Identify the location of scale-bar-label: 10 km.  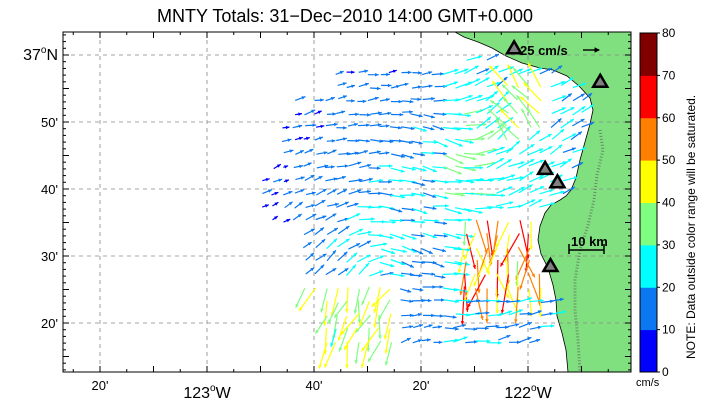
(589, 241).